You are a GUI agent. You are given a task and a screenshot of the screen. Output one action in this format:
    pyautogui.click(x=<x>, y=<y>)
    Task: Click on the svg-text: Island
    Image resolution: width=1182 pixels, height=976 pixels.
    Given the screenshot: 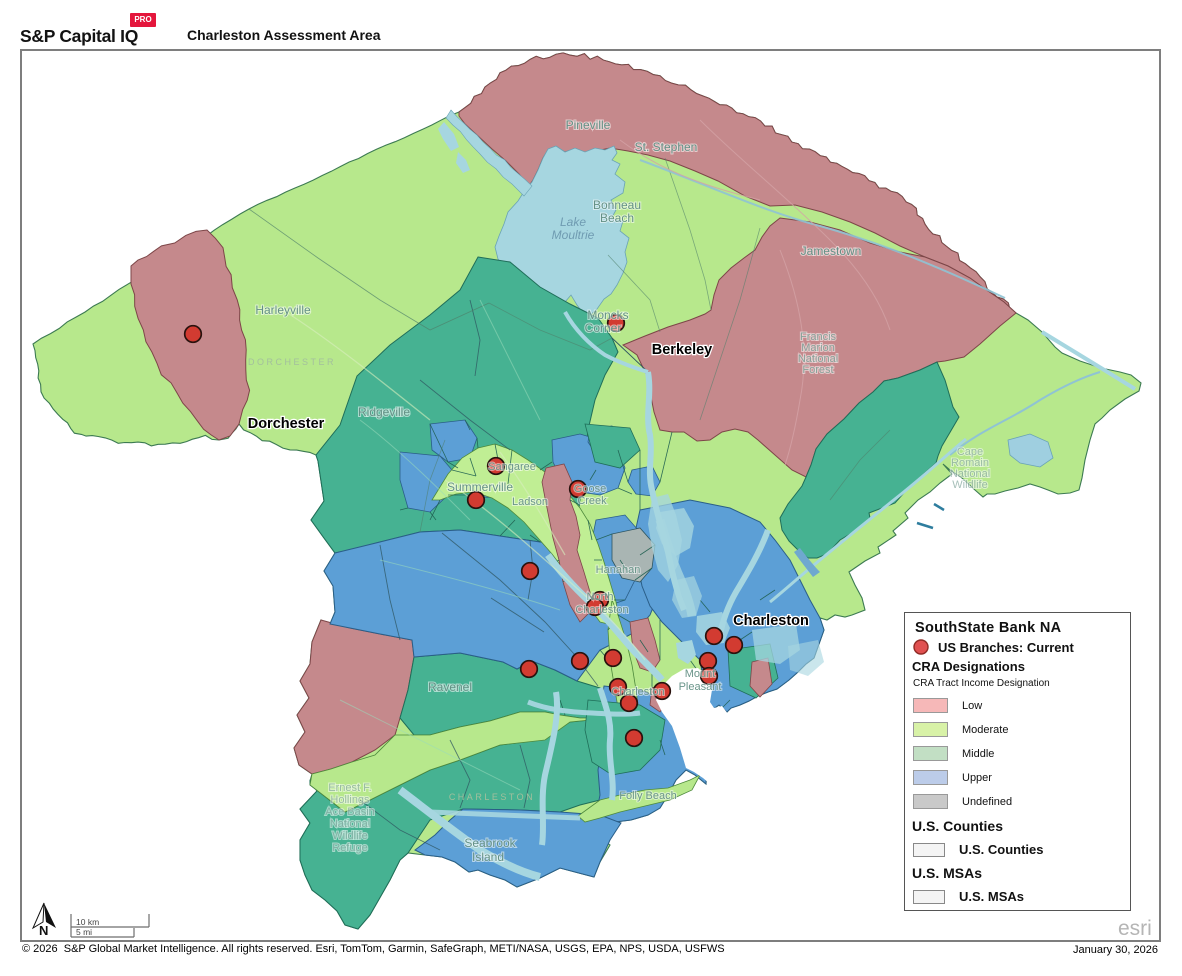 What is the action you would take?
    pyautogui.click(x=488, y=857)
    